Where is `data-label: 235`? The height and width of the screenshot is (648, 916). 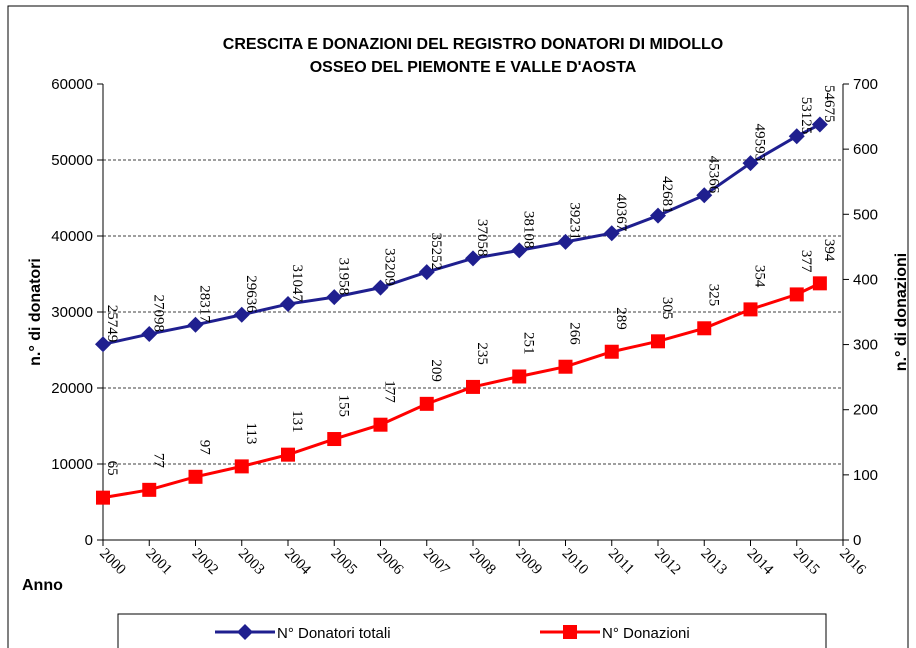
data-label: 235 is located at coordinates (482, 353).